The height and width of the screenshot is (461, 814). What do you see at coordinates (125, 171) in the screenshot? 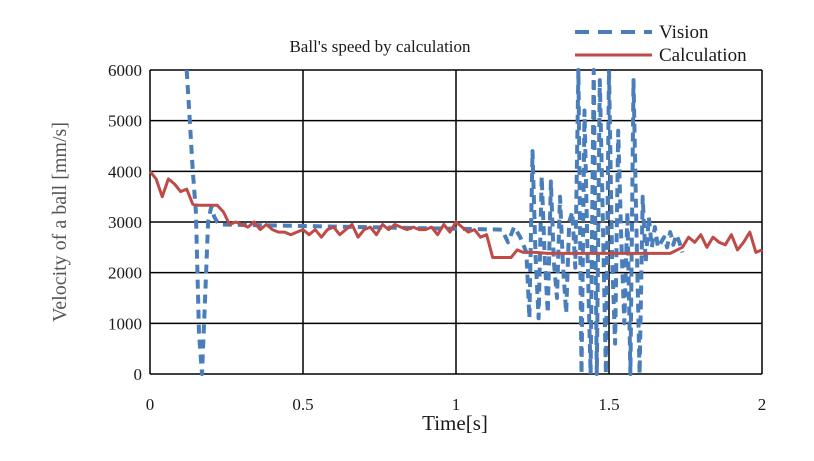
I see `y-tick-label: 4000` at bounding box center [125, 171].